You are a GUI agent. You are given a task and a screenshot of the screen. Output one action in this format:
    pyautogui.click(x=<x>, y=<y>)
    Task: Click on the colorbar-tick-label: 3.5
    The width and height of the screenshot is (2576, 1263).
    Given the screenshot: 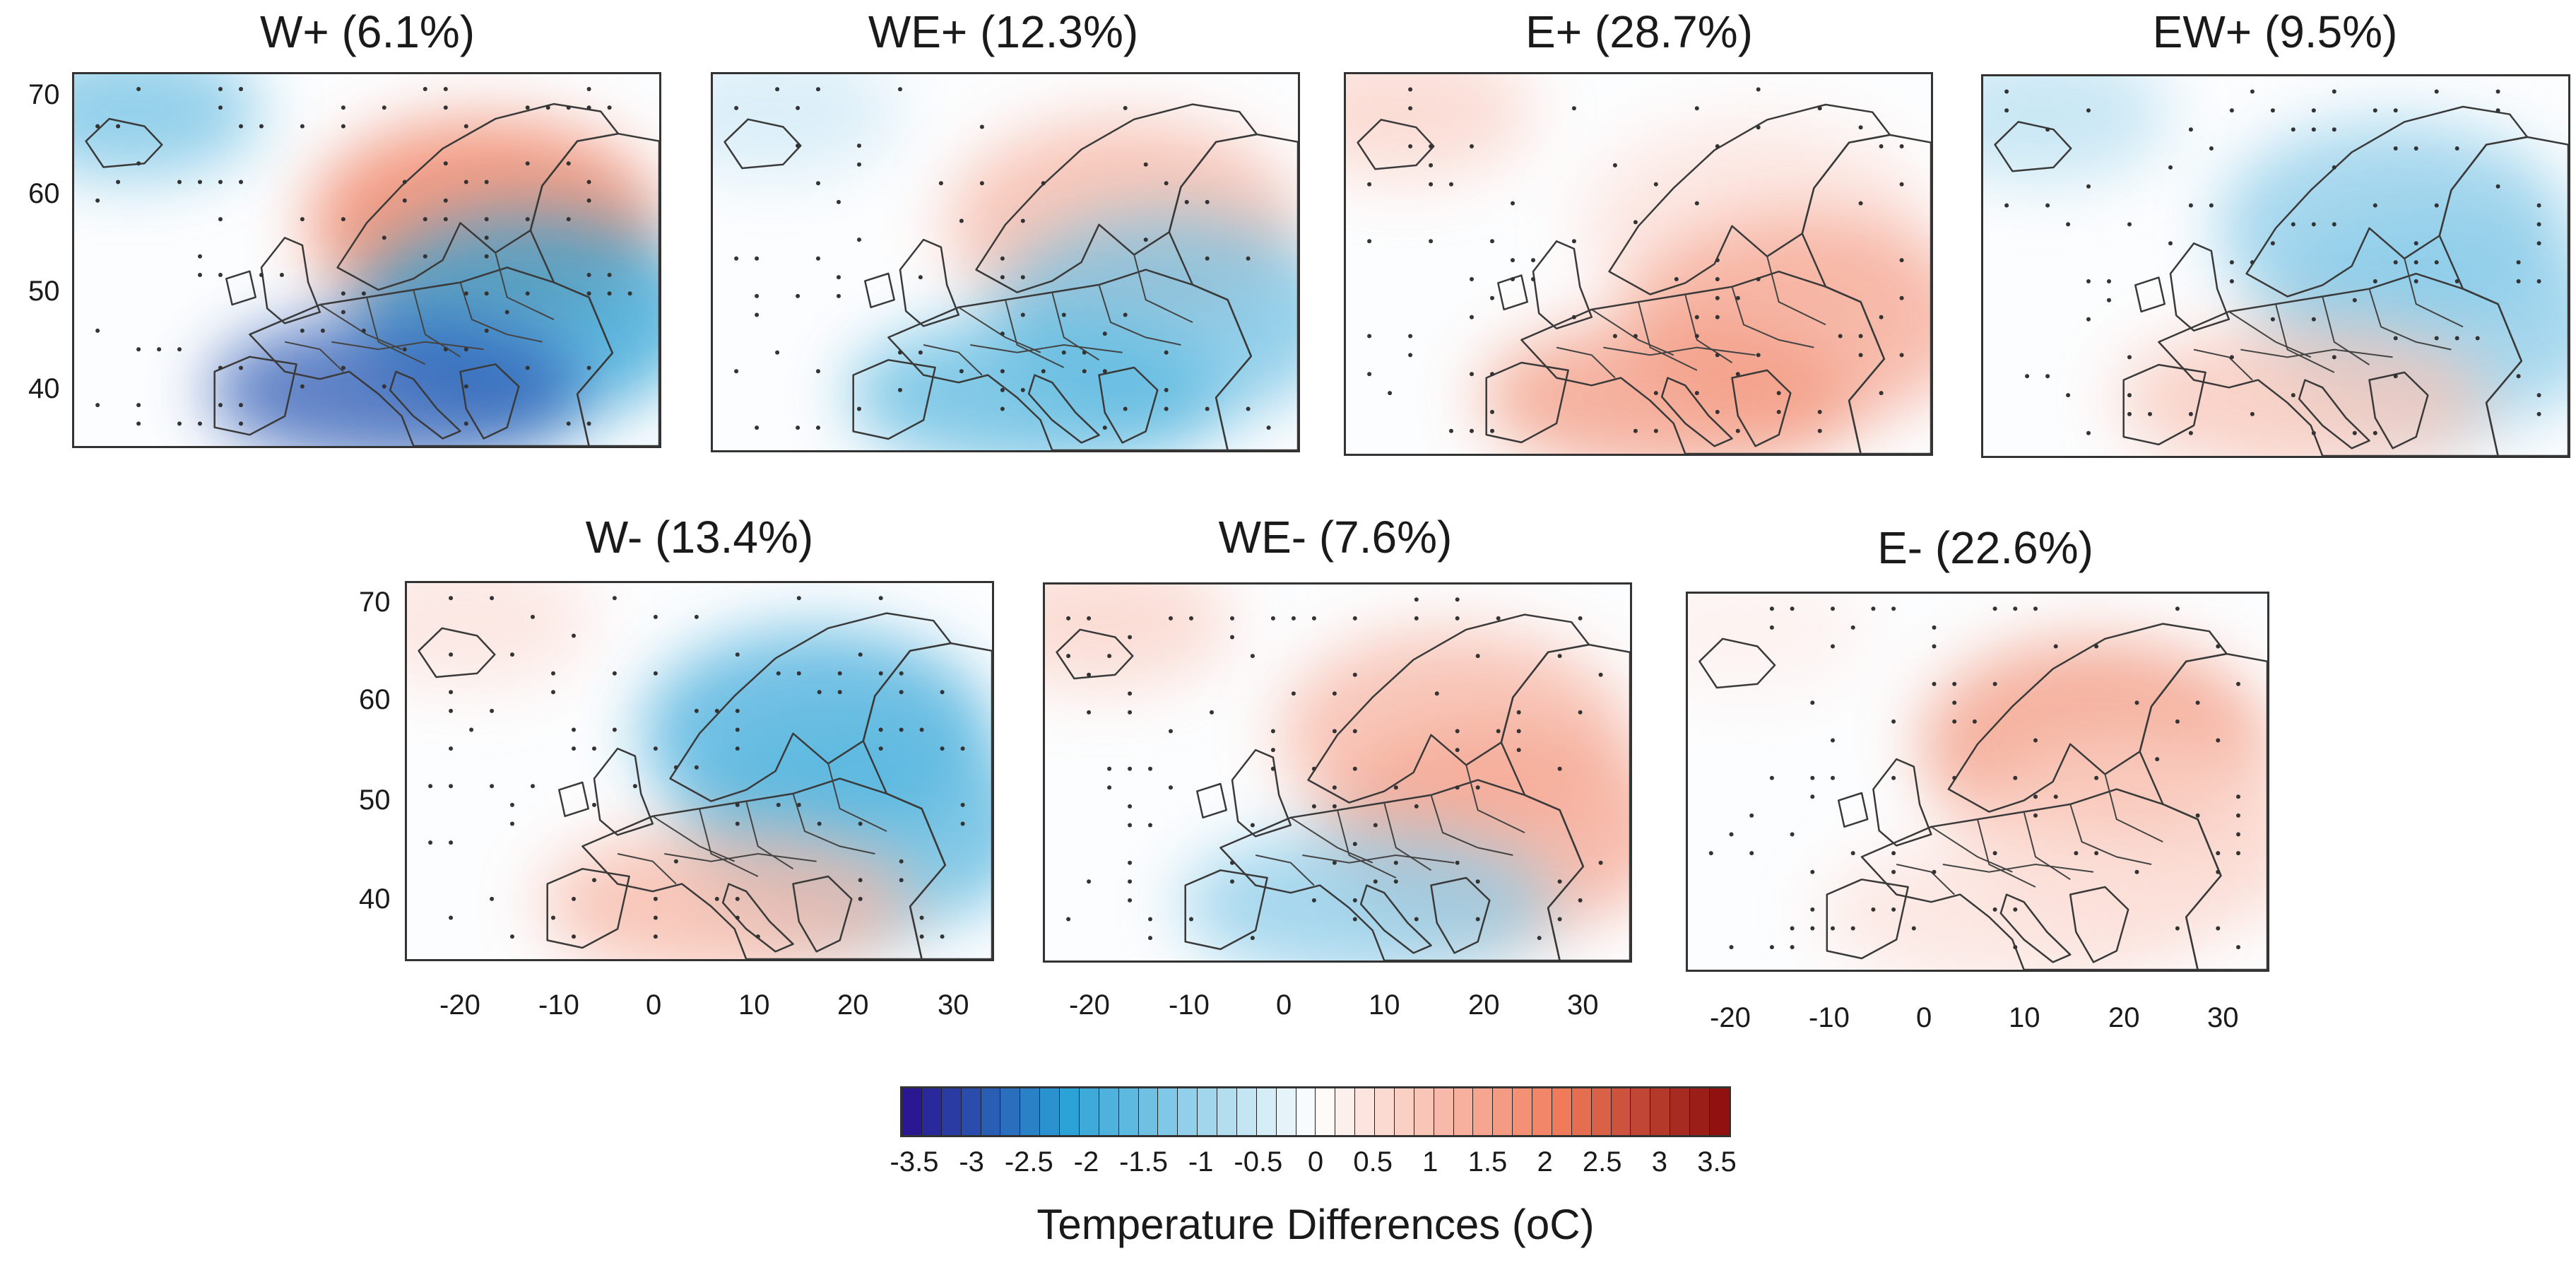 What is the action you would take?
    pyautogui.click(x=1717, y=1161)
    